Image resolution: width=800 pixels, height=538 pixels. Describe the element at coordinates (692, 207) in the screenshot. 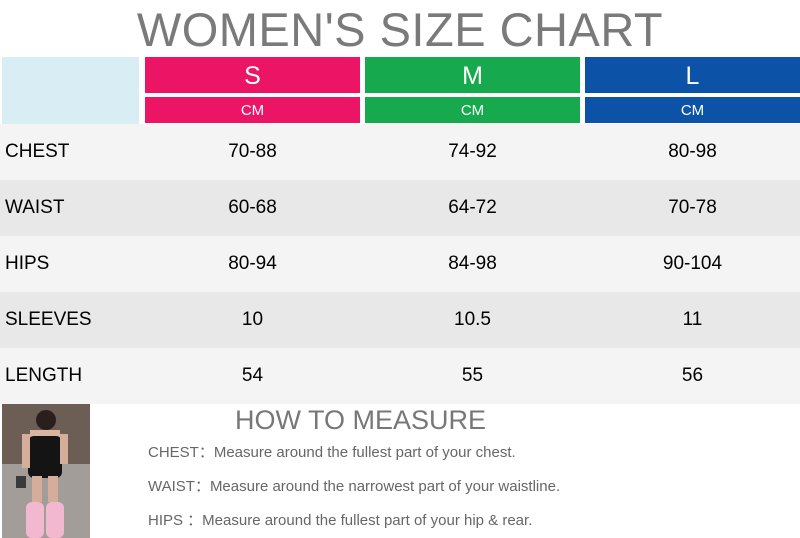

I see `cell-l: 70-78` at that location.